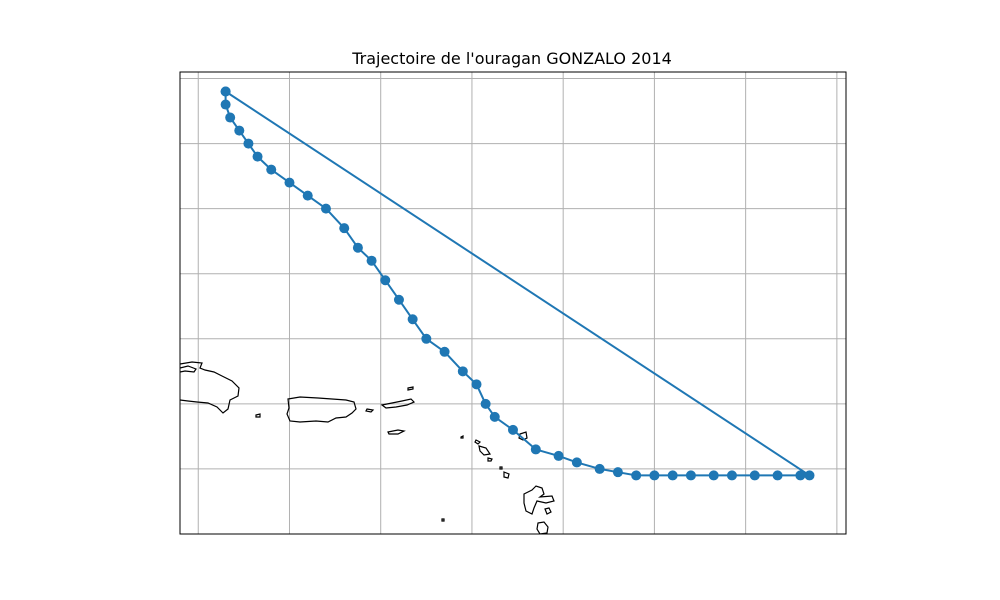 The image size is (1000, 600). I want to click on dominica-coast, so click(542, 527).